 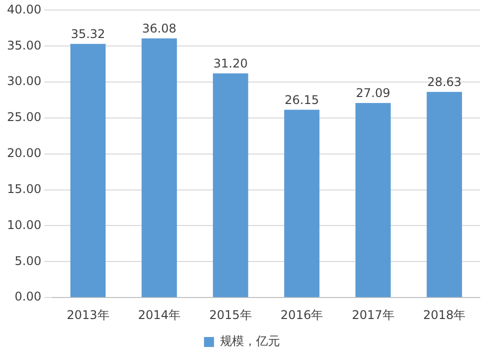 I want to click on y-tick-label: 10.00, so click(x=24, y=225).